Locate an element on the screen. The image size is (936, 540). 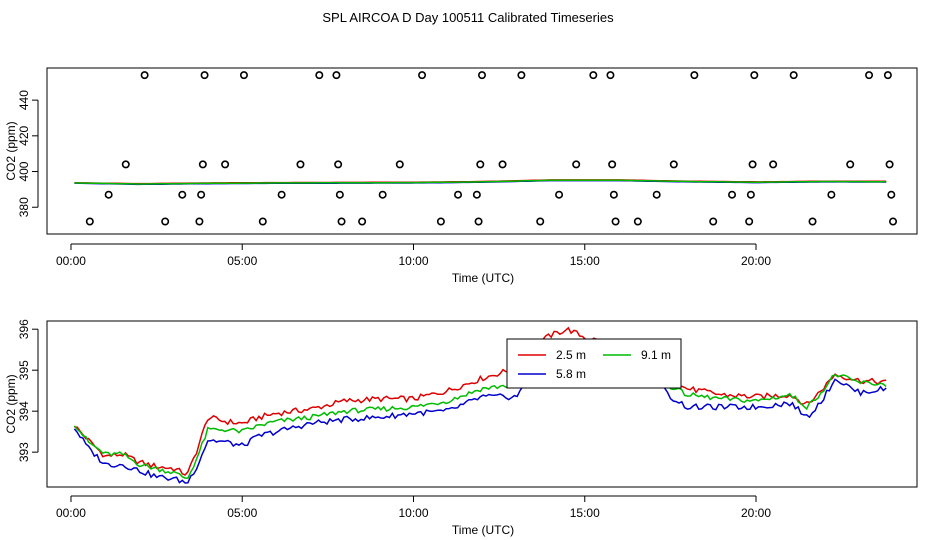
bottom-x-tick-label: 20:00 is located at coordinates (756, 513).